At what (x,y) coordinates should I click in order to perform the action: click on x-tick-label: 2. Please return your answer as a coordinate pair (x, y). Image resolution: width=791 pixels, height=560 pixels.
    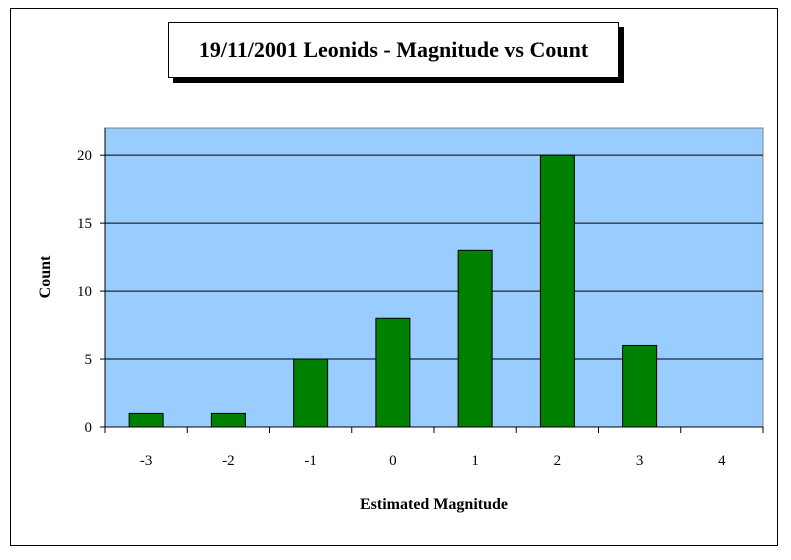
    Looking at the image, I should click on (558, 461).